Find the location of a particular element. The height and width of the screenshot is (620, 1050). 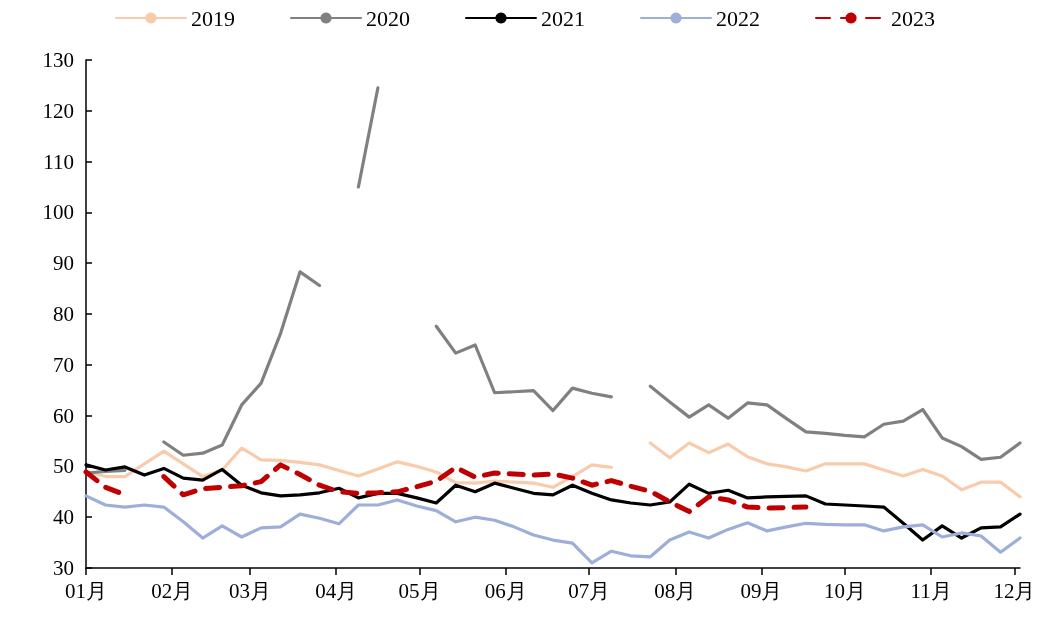

y-tick-label: 40 is located at coordinates (63, 517).